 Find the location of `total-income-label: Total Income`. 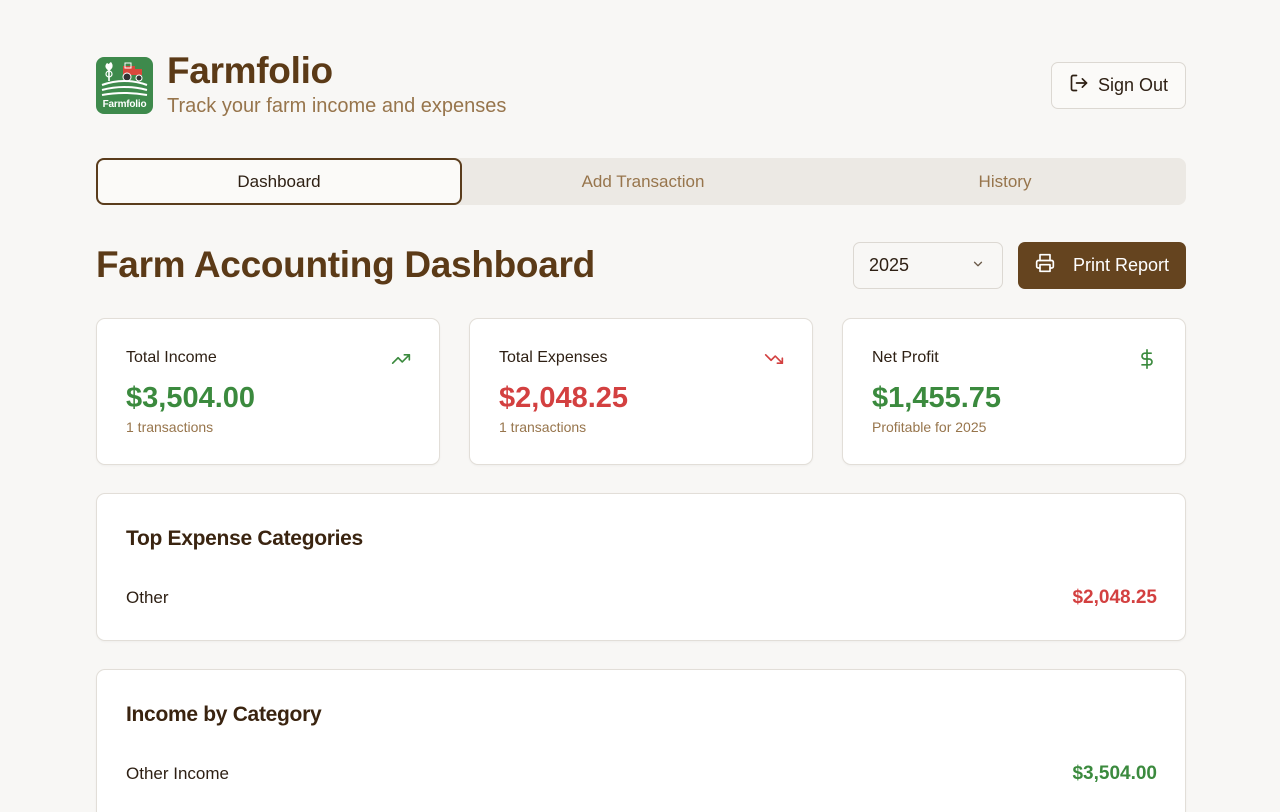

total-income-label: Total Income is located at coordinates (171, 357).